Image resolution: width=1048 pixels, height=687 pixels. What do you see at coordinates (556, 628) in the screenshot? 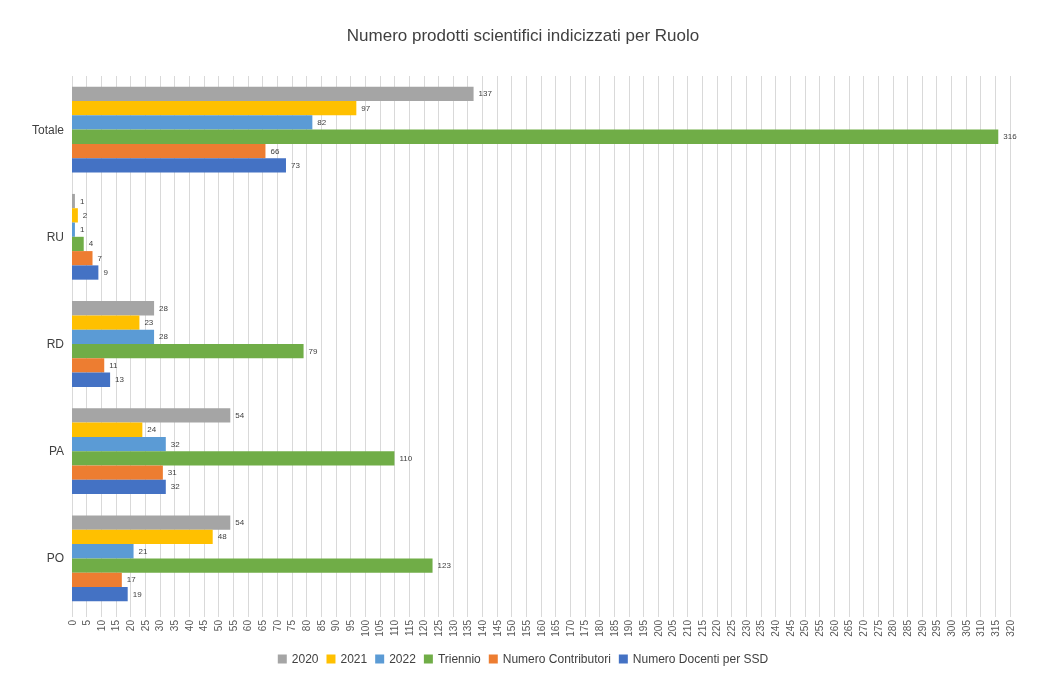
I see `x-tick-label: 165` at bounding box center [556, 628].